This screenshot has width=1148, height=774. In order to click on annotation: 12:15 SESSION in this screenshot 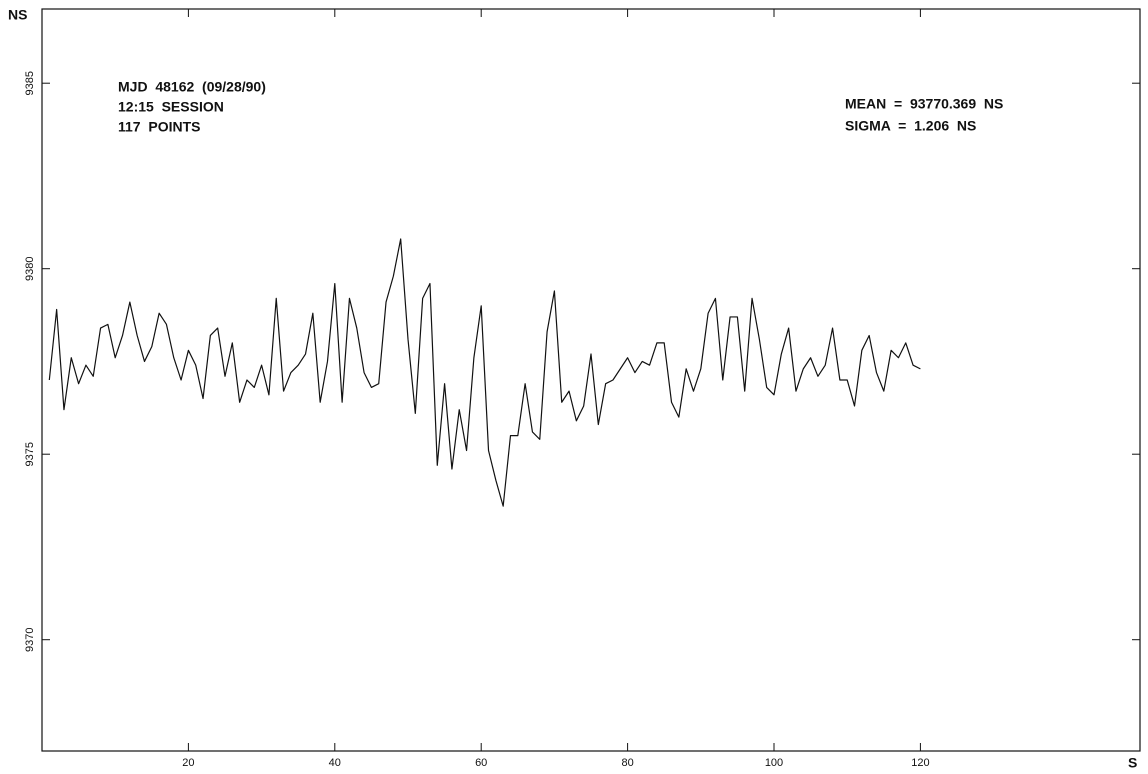, I will do `click(171, 107)`.